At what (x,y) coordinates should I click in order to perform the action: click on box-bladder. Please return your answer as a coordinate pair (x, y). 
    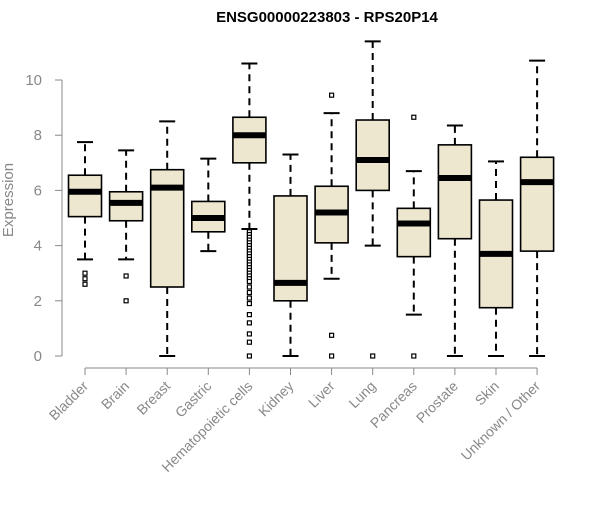
    Looking at the image, I should click on (85, 214).